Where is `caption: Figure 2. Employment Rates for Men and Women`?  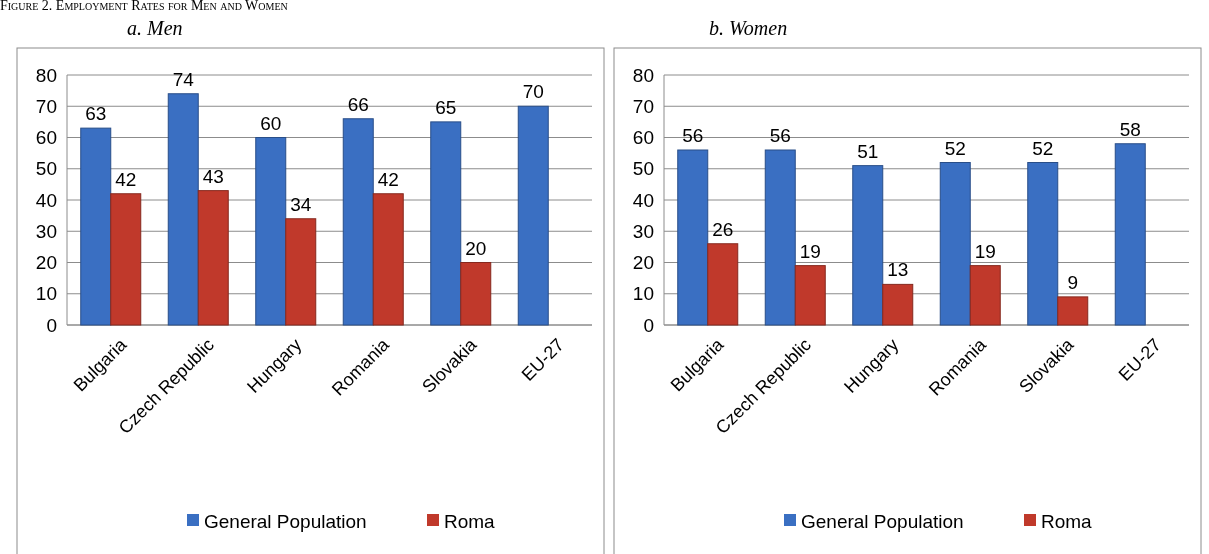
caption: Figure 2. Employment Rates for Men and Women is located at coordinates (144, 6).